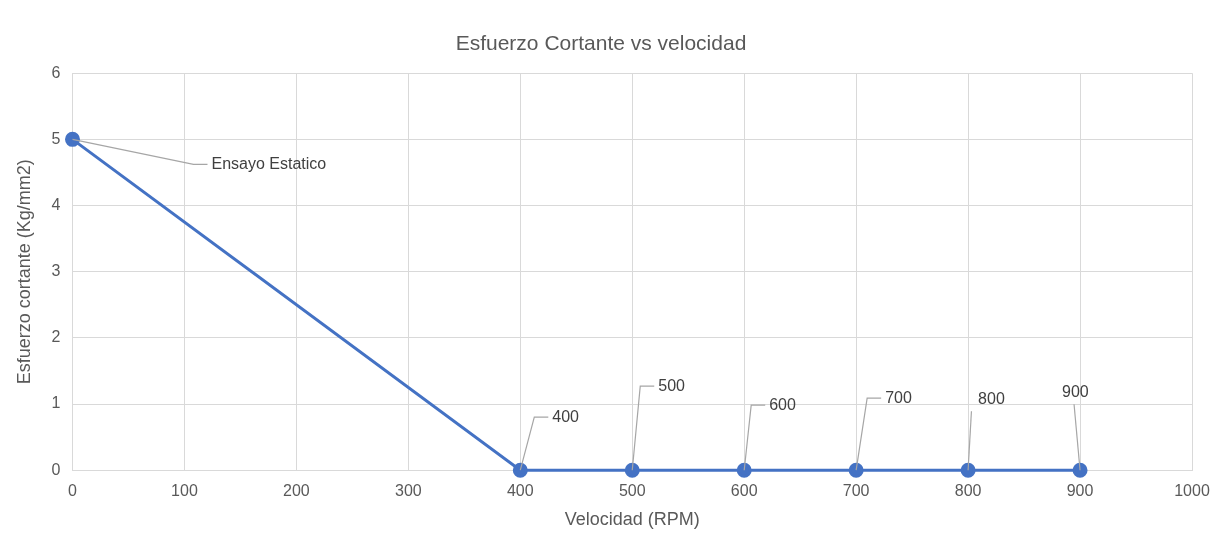 This screenshot has width=1228, height=535. I want to click on annotation: 700, so click(898, 397).